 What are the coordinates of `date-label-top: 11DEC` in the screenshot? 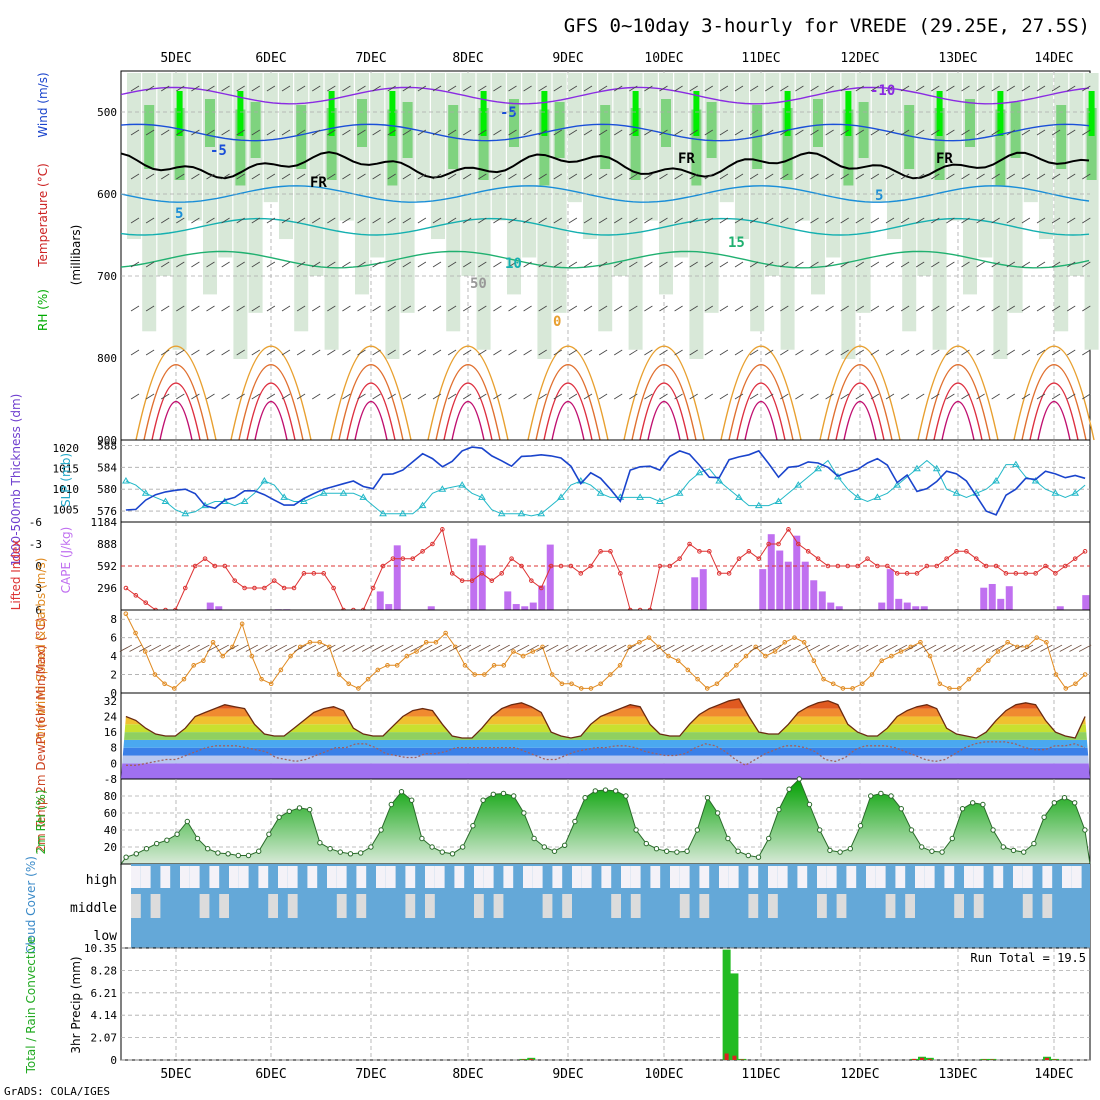 It's located at (760, 58).